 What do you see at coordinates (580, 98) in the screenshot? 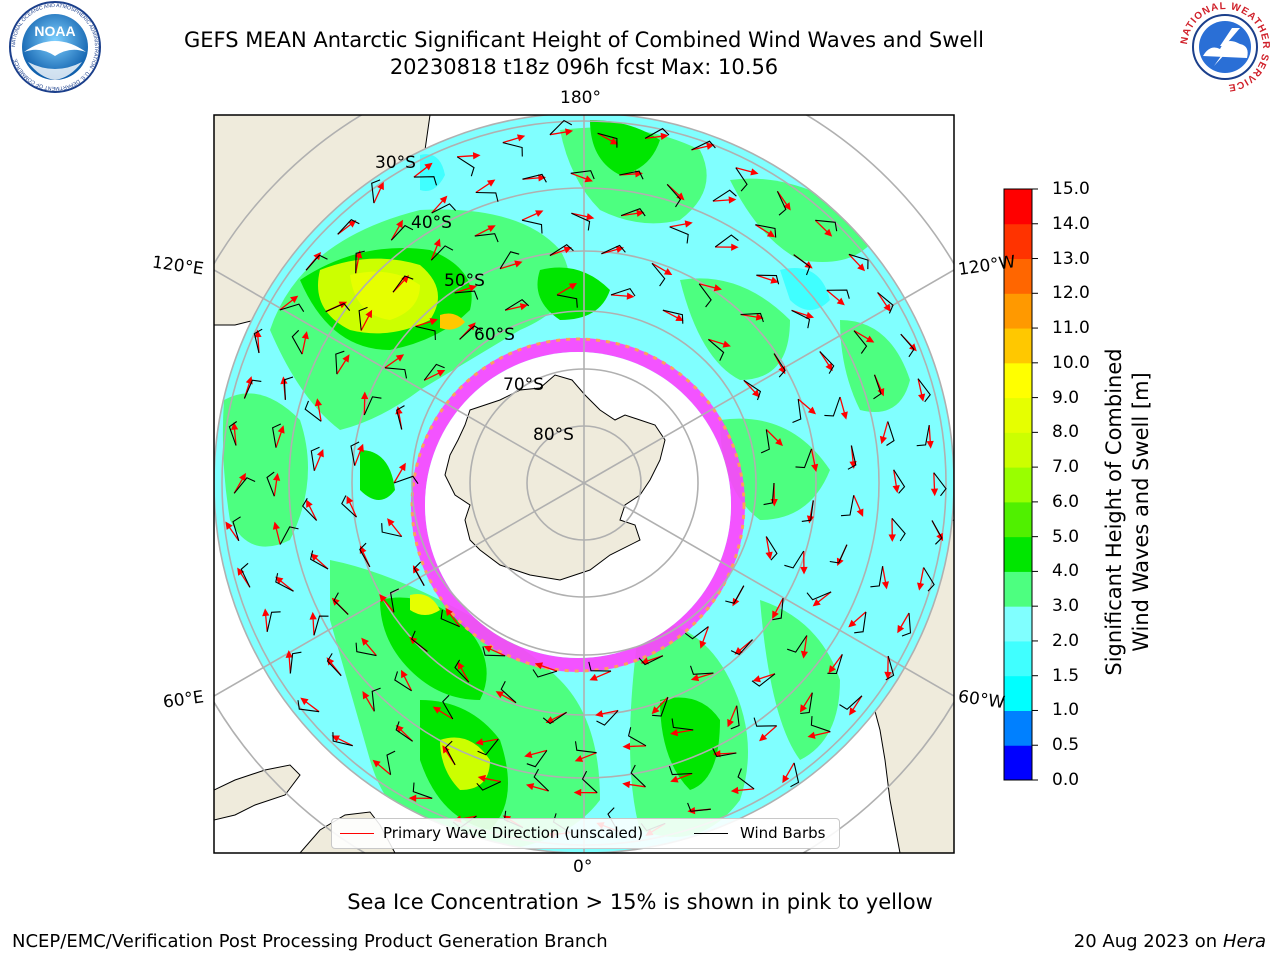
I see `lon-label-180: 180°` at bounding box center [580, 98].